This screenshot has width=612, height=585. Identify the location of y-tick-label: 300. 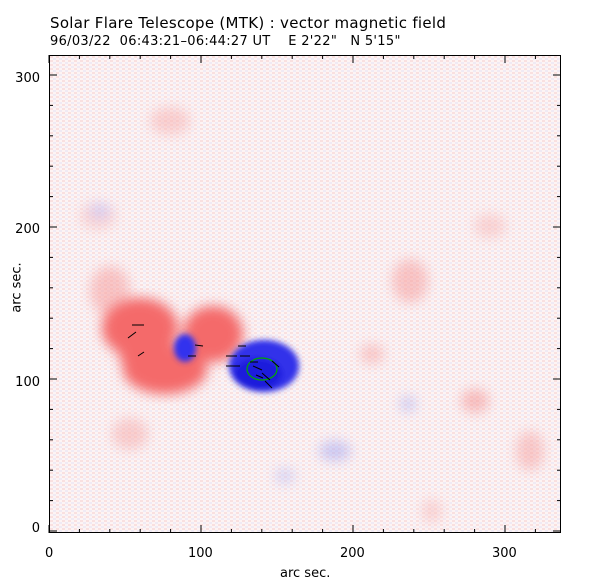
(27, 78).